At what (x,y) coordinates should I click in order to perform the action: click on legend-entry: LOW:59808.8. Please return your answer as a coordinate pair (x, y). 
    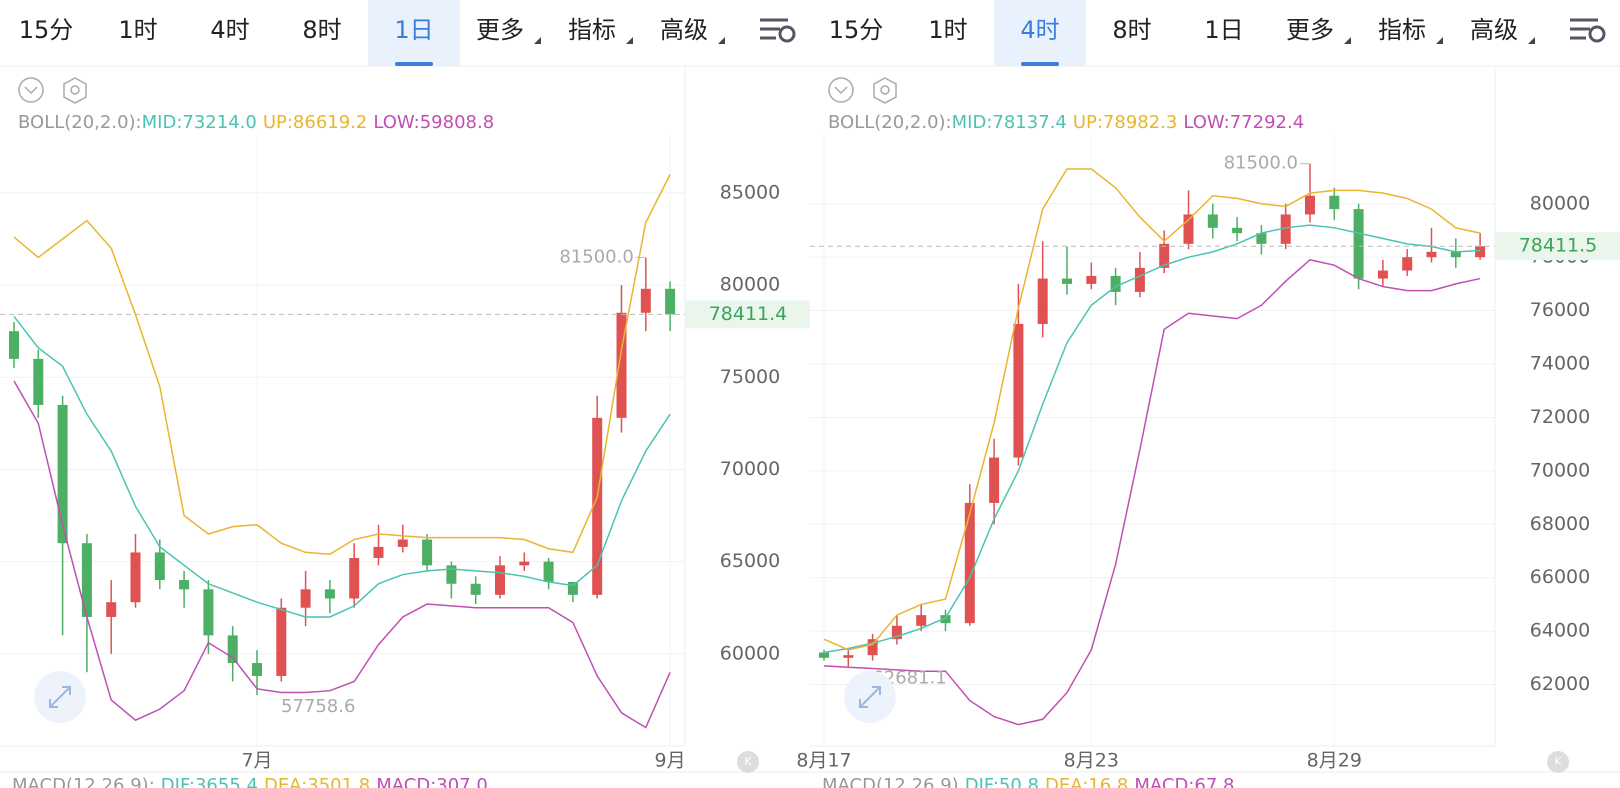
    Looking at the image, I should click on (433, 122).